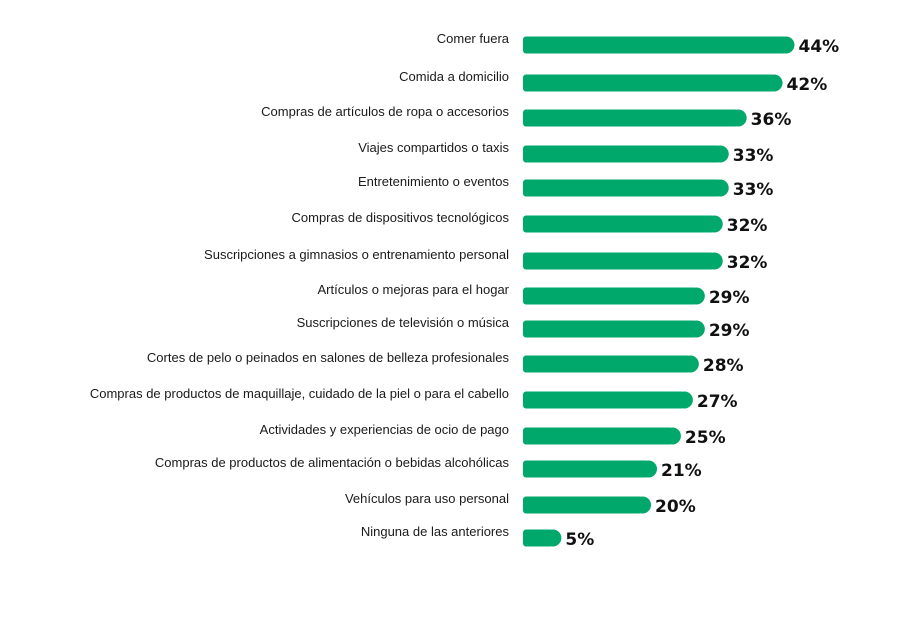  I want to click on category-label: Compras de dispositivos tecnológicos, so click(401, 217).